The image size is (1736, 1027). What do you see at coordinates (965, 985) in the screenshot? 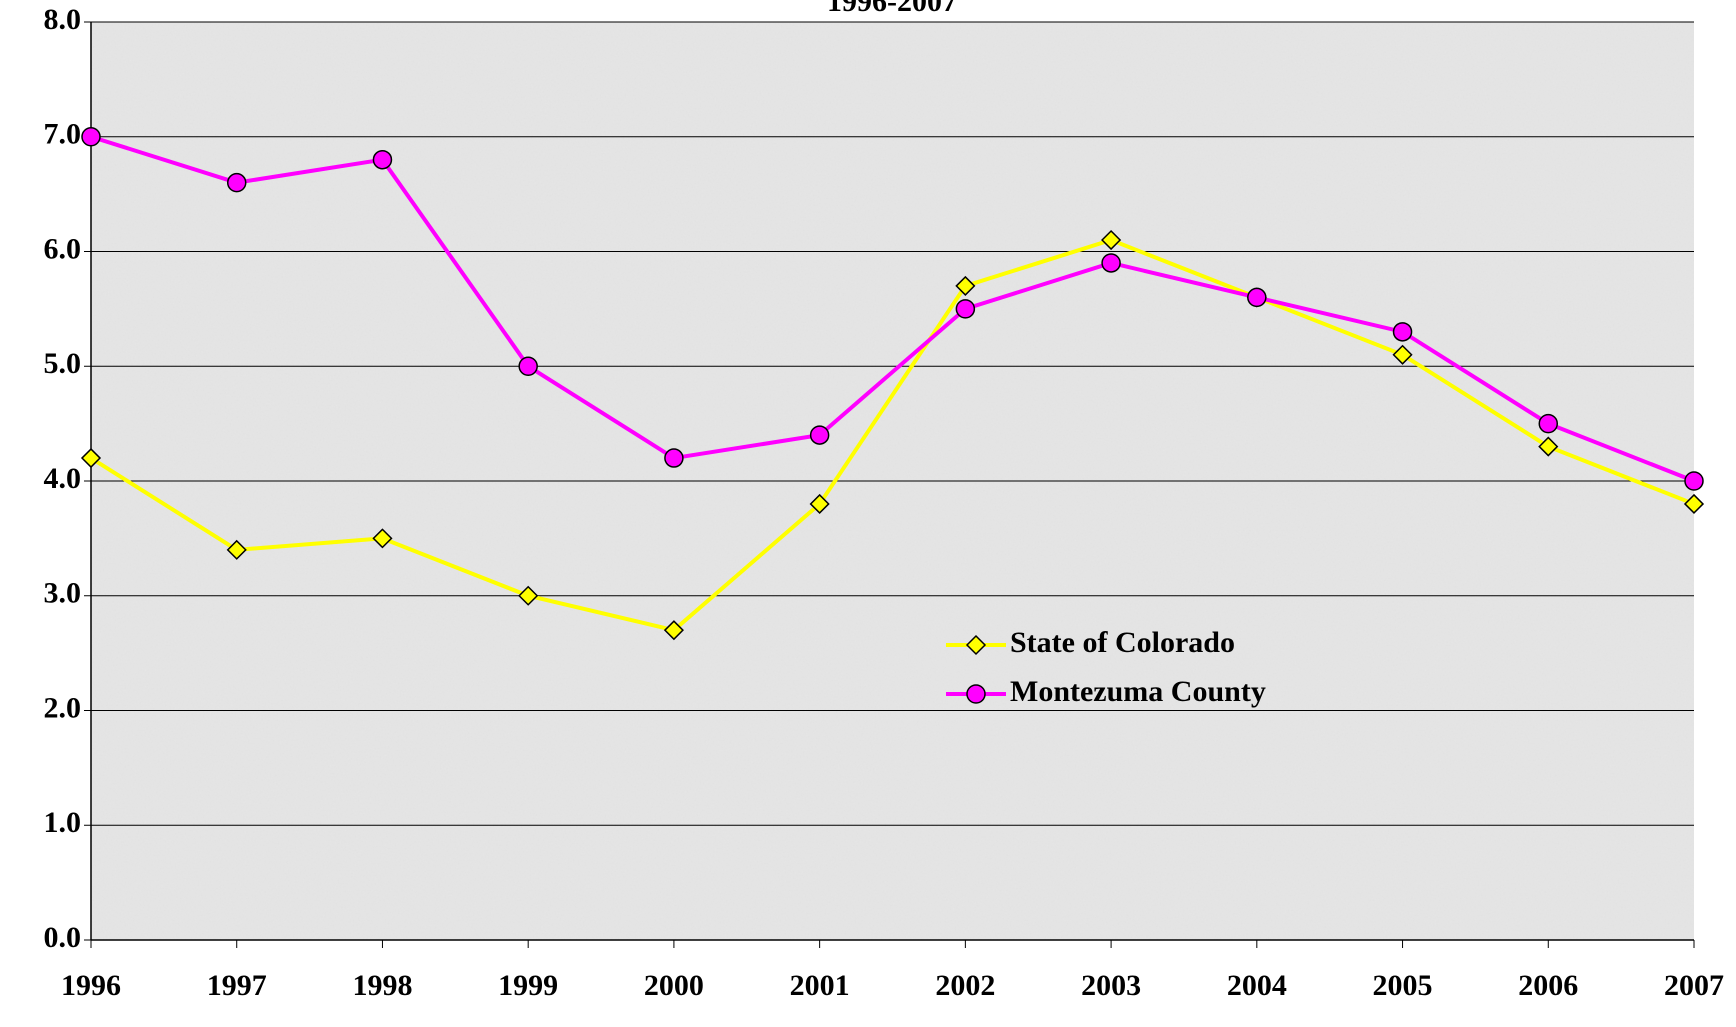
I see `x-tick-label: 2002` at bounding box center [965, 985].